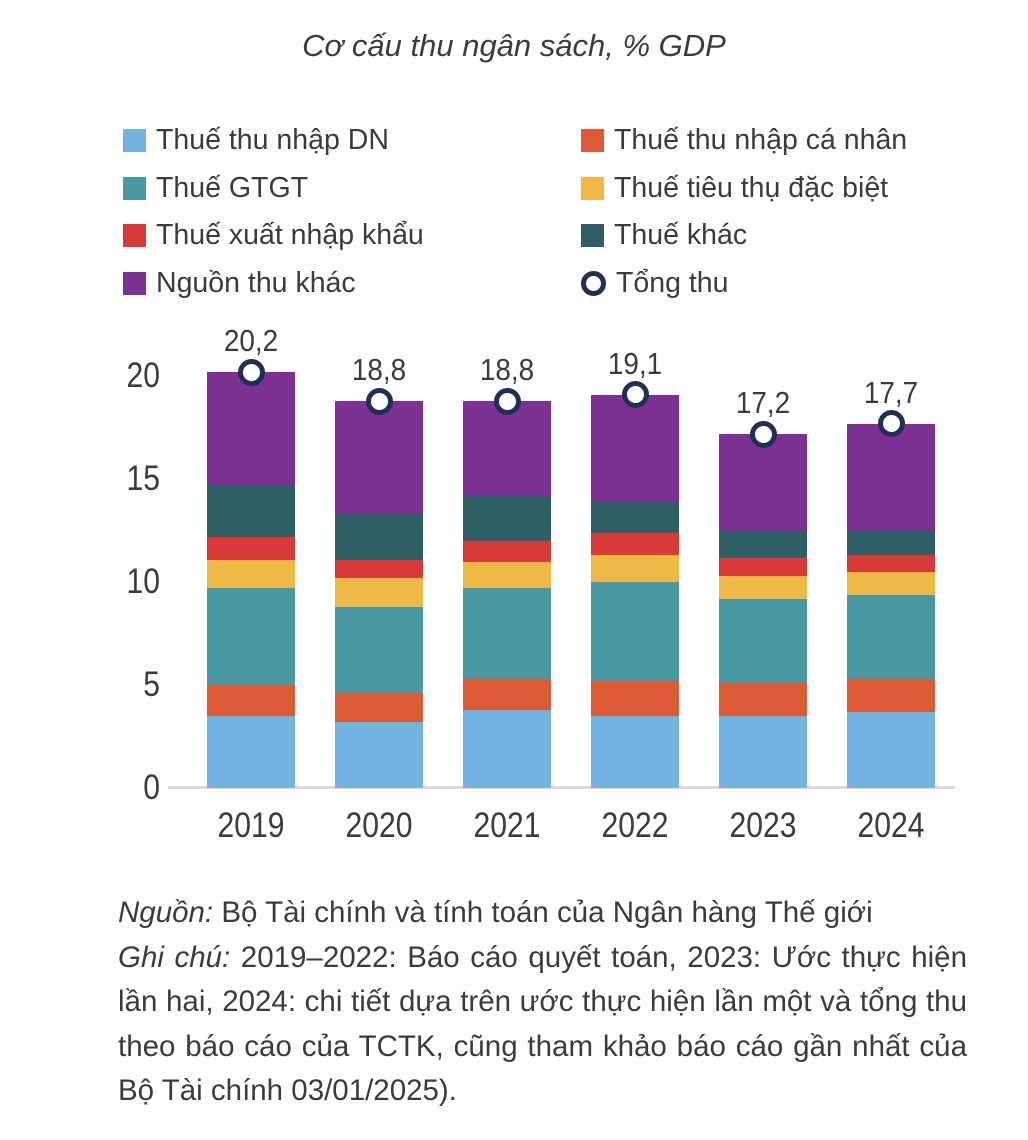 Image resolution: width=1028 pixels, height=1140 pixels. What do you see at coordinates (891, 563) in the screenshot?
I see `bar-segment-trade-2024` at bounding box center [891, 563].